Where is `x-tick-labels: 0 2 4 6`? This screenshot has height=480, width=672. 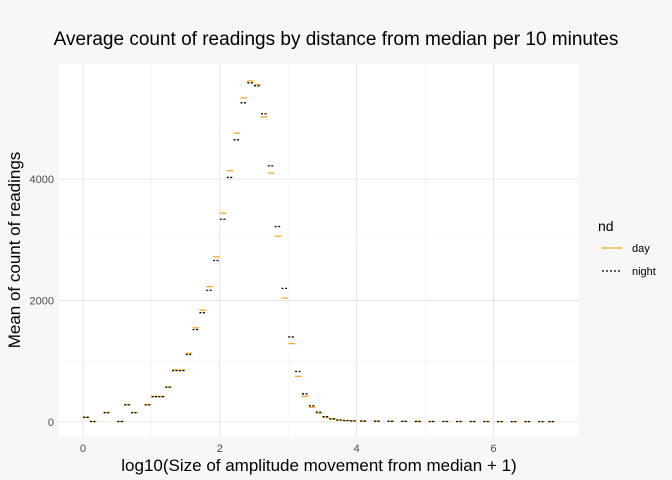
x-tick-labels: 0 2 4 6 is located at coordinates (288, 449).